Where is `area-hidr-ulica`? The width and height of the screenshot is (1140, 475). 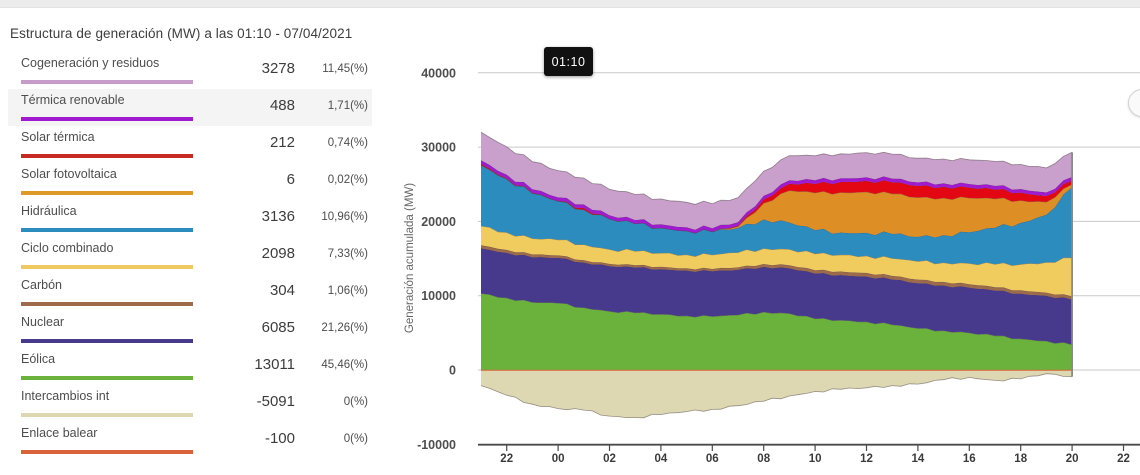 area-hidr-ulica is located at coordinates (777, 215).